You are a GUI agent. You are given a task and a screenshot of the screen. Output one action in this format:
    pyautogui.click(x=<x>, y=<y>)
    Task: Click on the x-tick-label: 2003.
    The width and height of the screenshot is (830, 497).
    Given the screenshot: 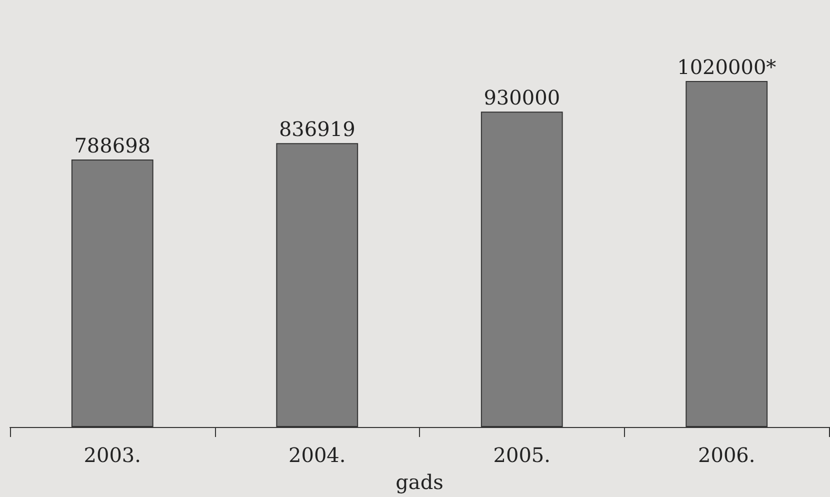 What is the action you would take?
    pyautogui.click(x=113, y=455)
    